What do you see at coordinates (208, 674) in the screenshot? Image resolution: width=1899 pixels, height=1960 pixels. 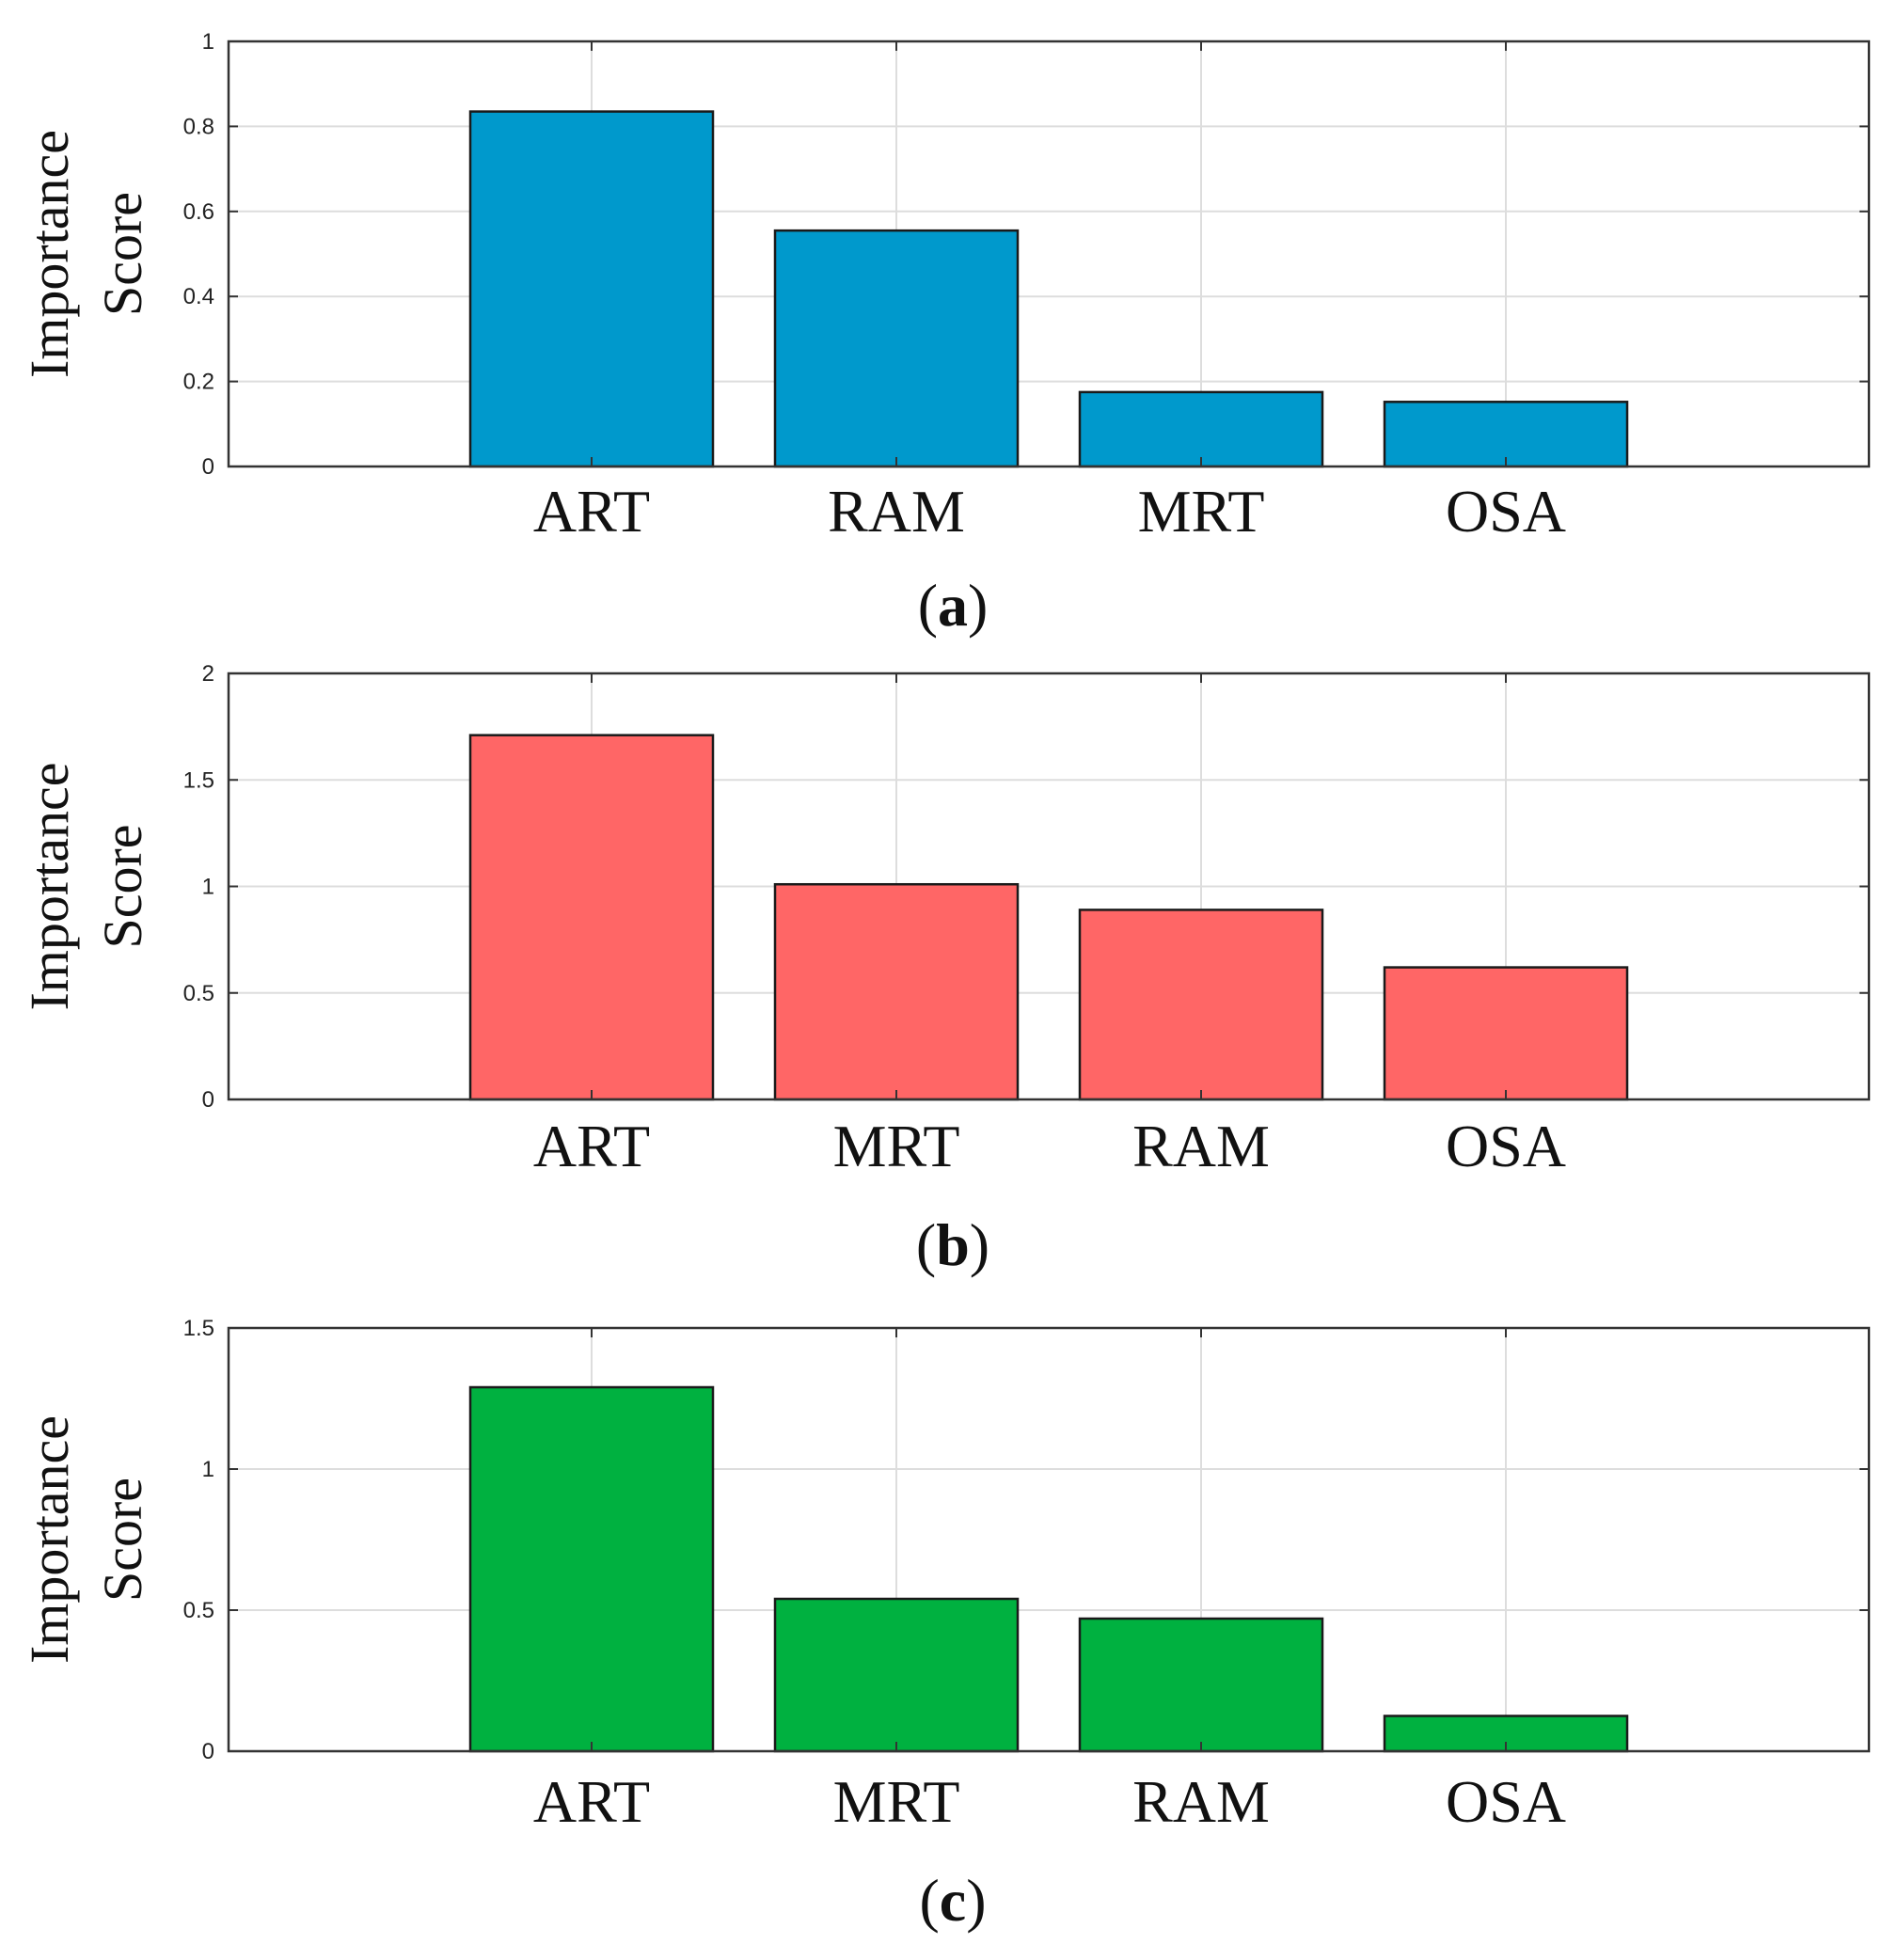 I see `y-tick-label: 2` at bounding box center [208, 674].